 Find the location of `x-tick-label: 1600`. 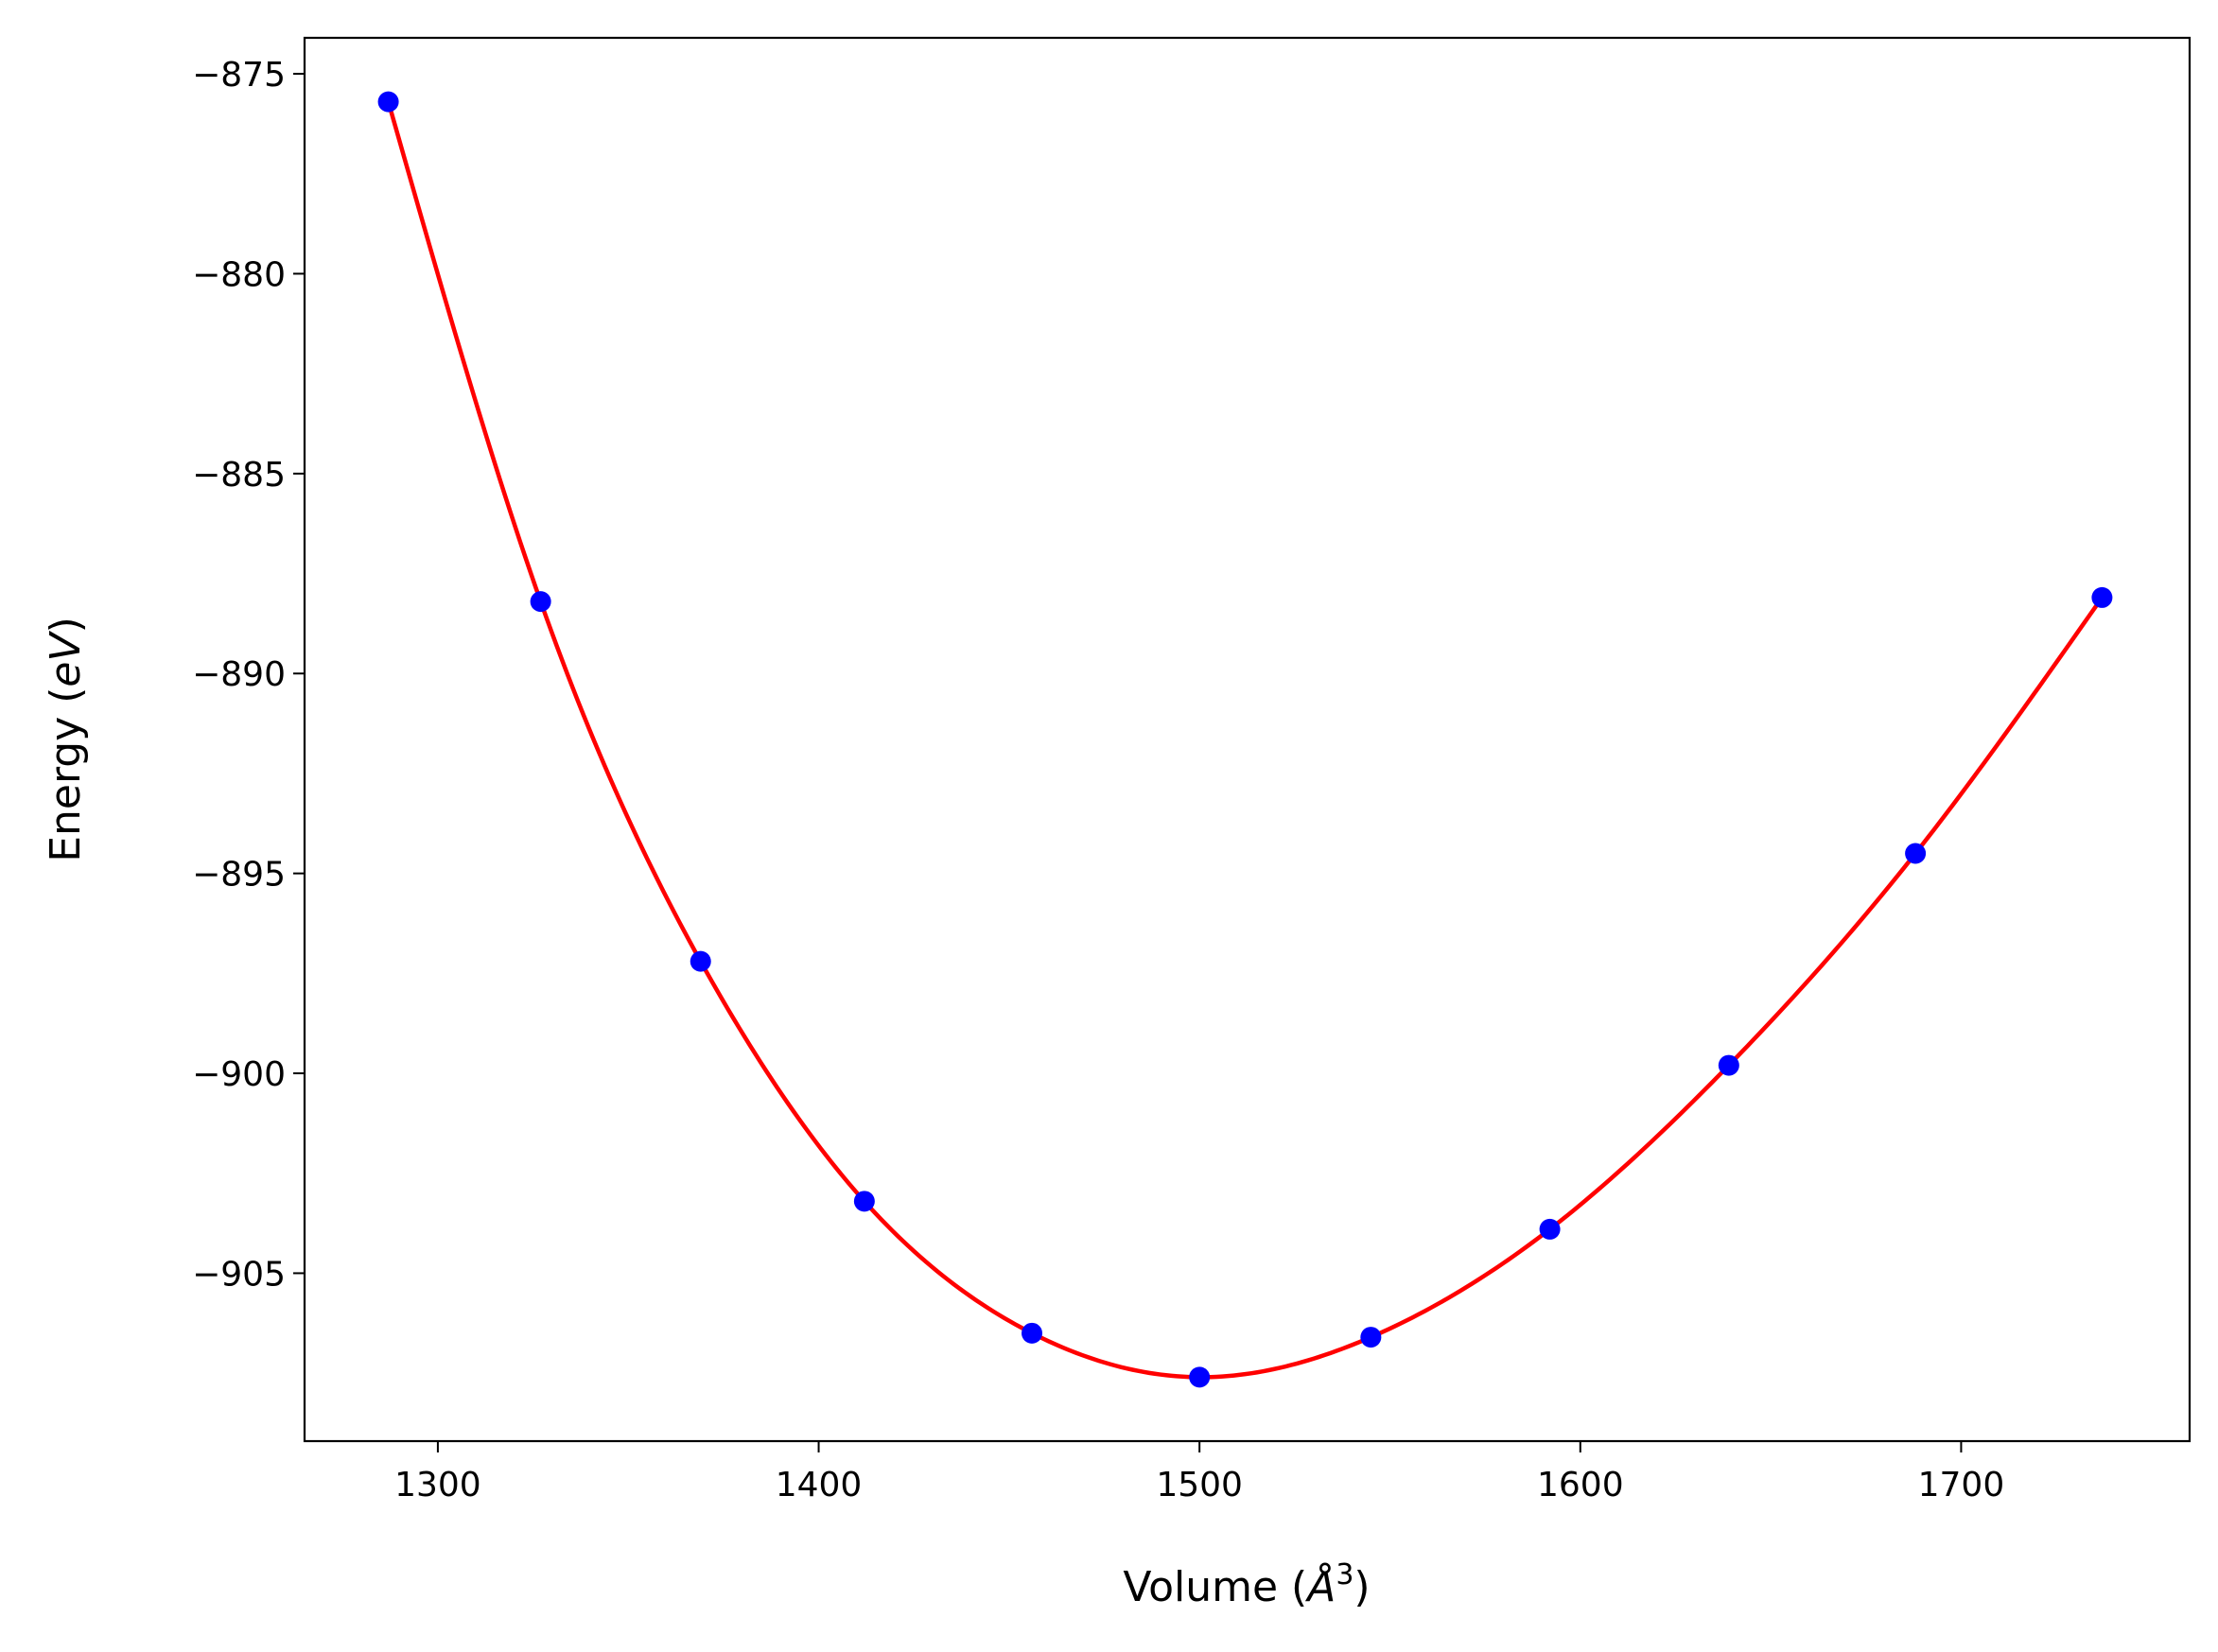

x-tick-label: 1600 is located at coordinates (1580, 1485).